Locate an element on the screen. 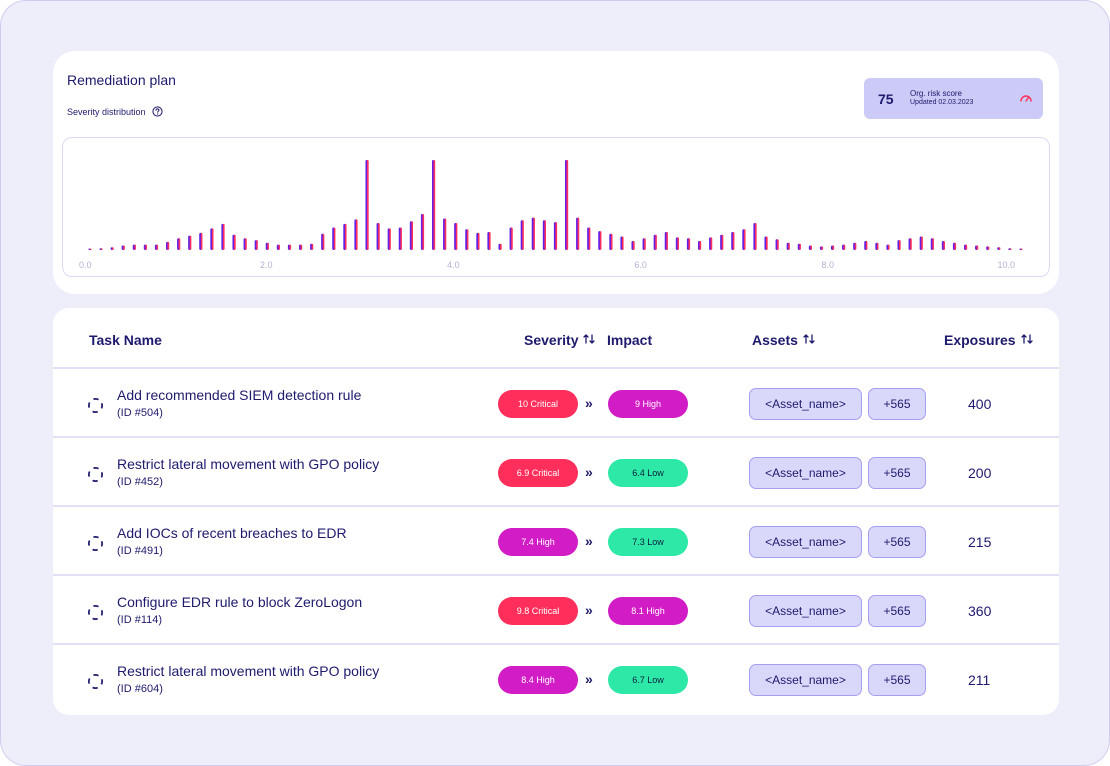 Image resolution: width=1110 pixels, height=766 pixels. impact-badge: 6.7 Low is located at coordinates (648, 680).